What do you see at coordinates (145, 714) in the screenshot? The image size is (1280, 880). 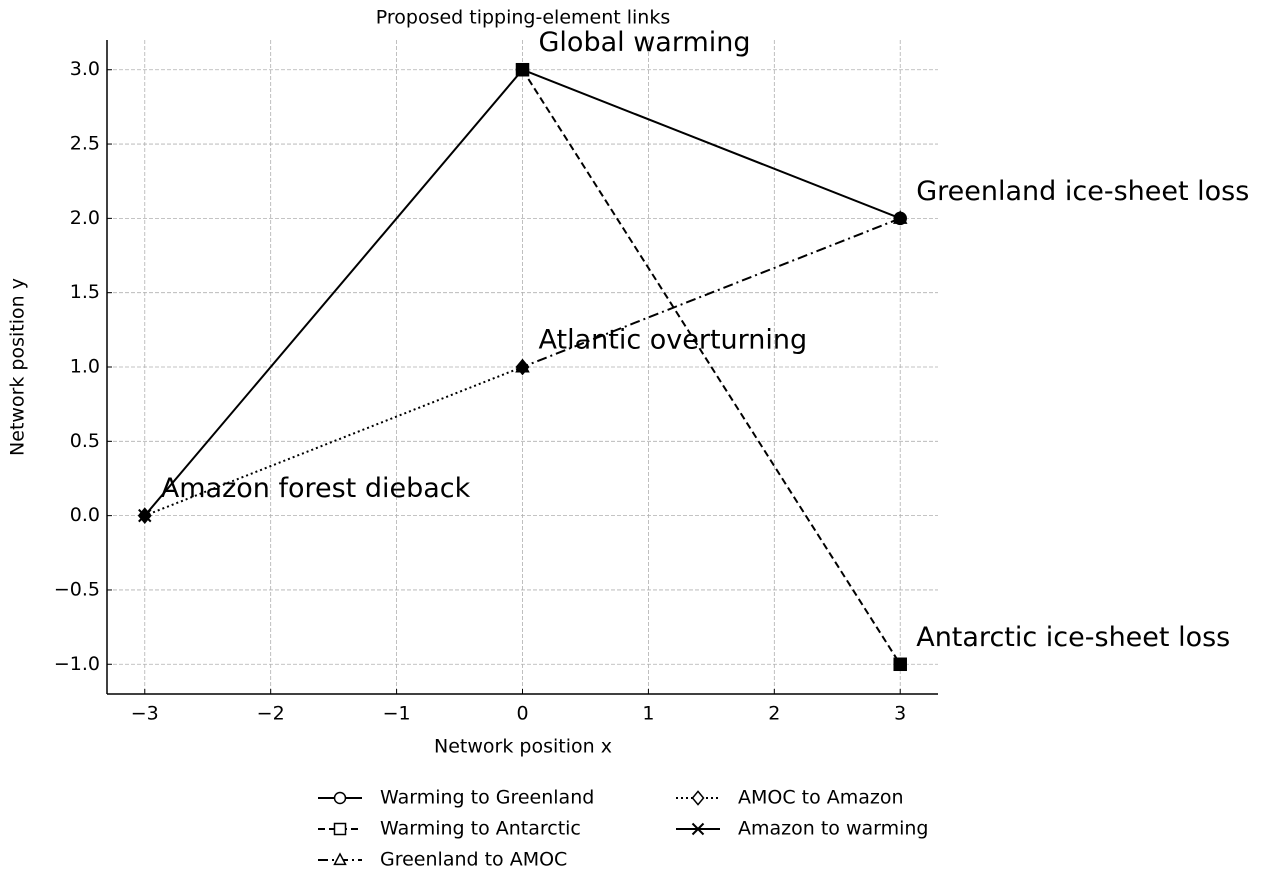 I see `x-tick-label: −3` at bounding box center [145, 714].